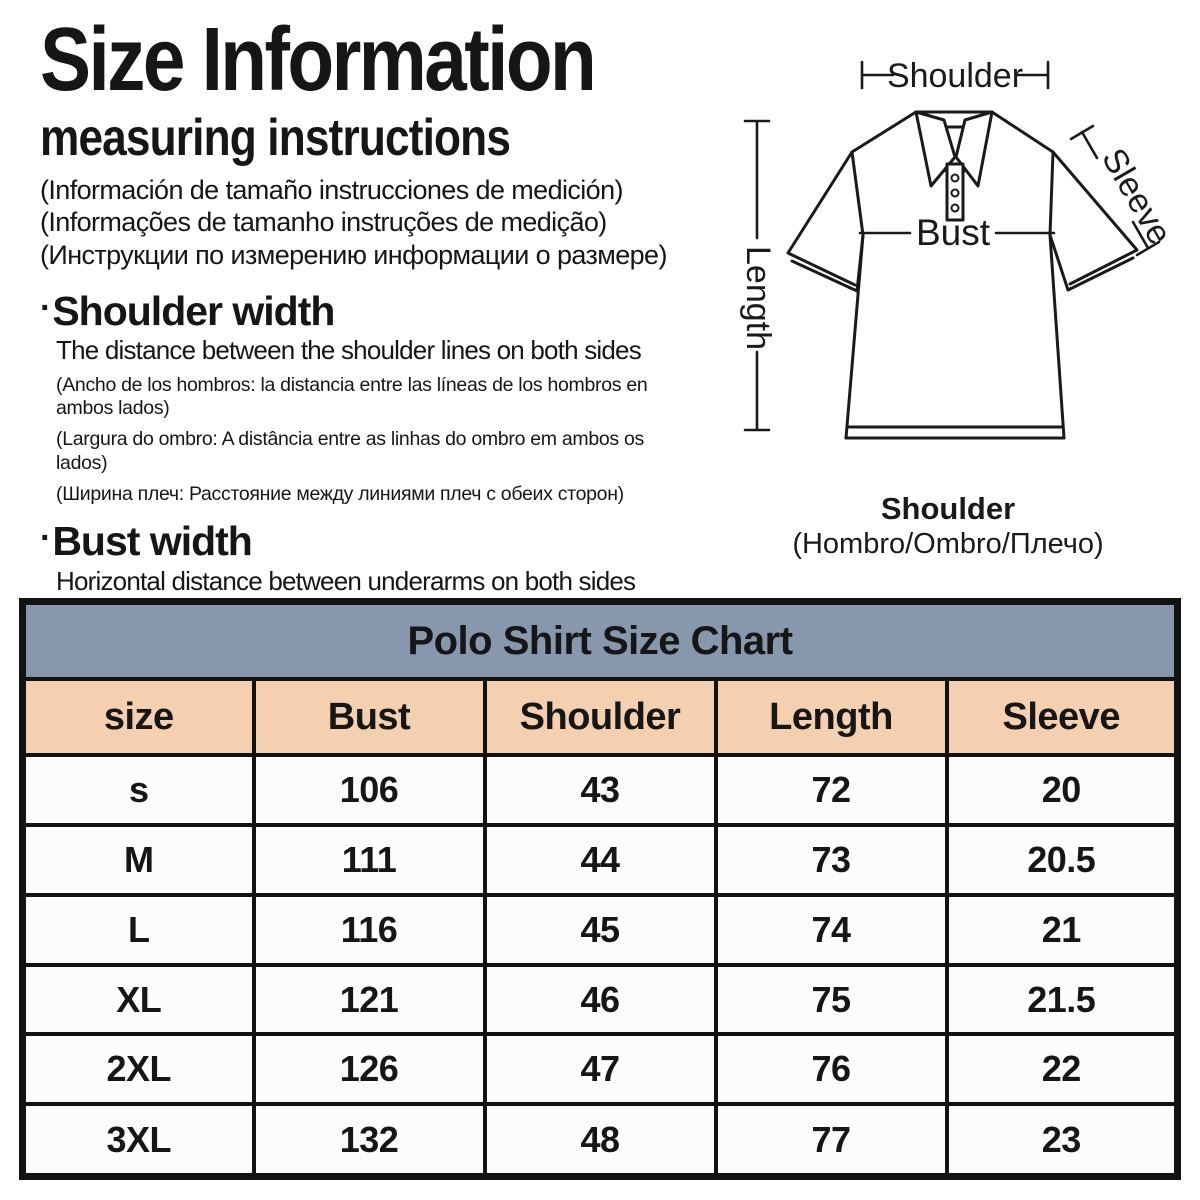 This screenshot has width=1200, height=1200. I want to click on column-header-row: size Bust Shoulder Length Sleeve, so click(600, 717).